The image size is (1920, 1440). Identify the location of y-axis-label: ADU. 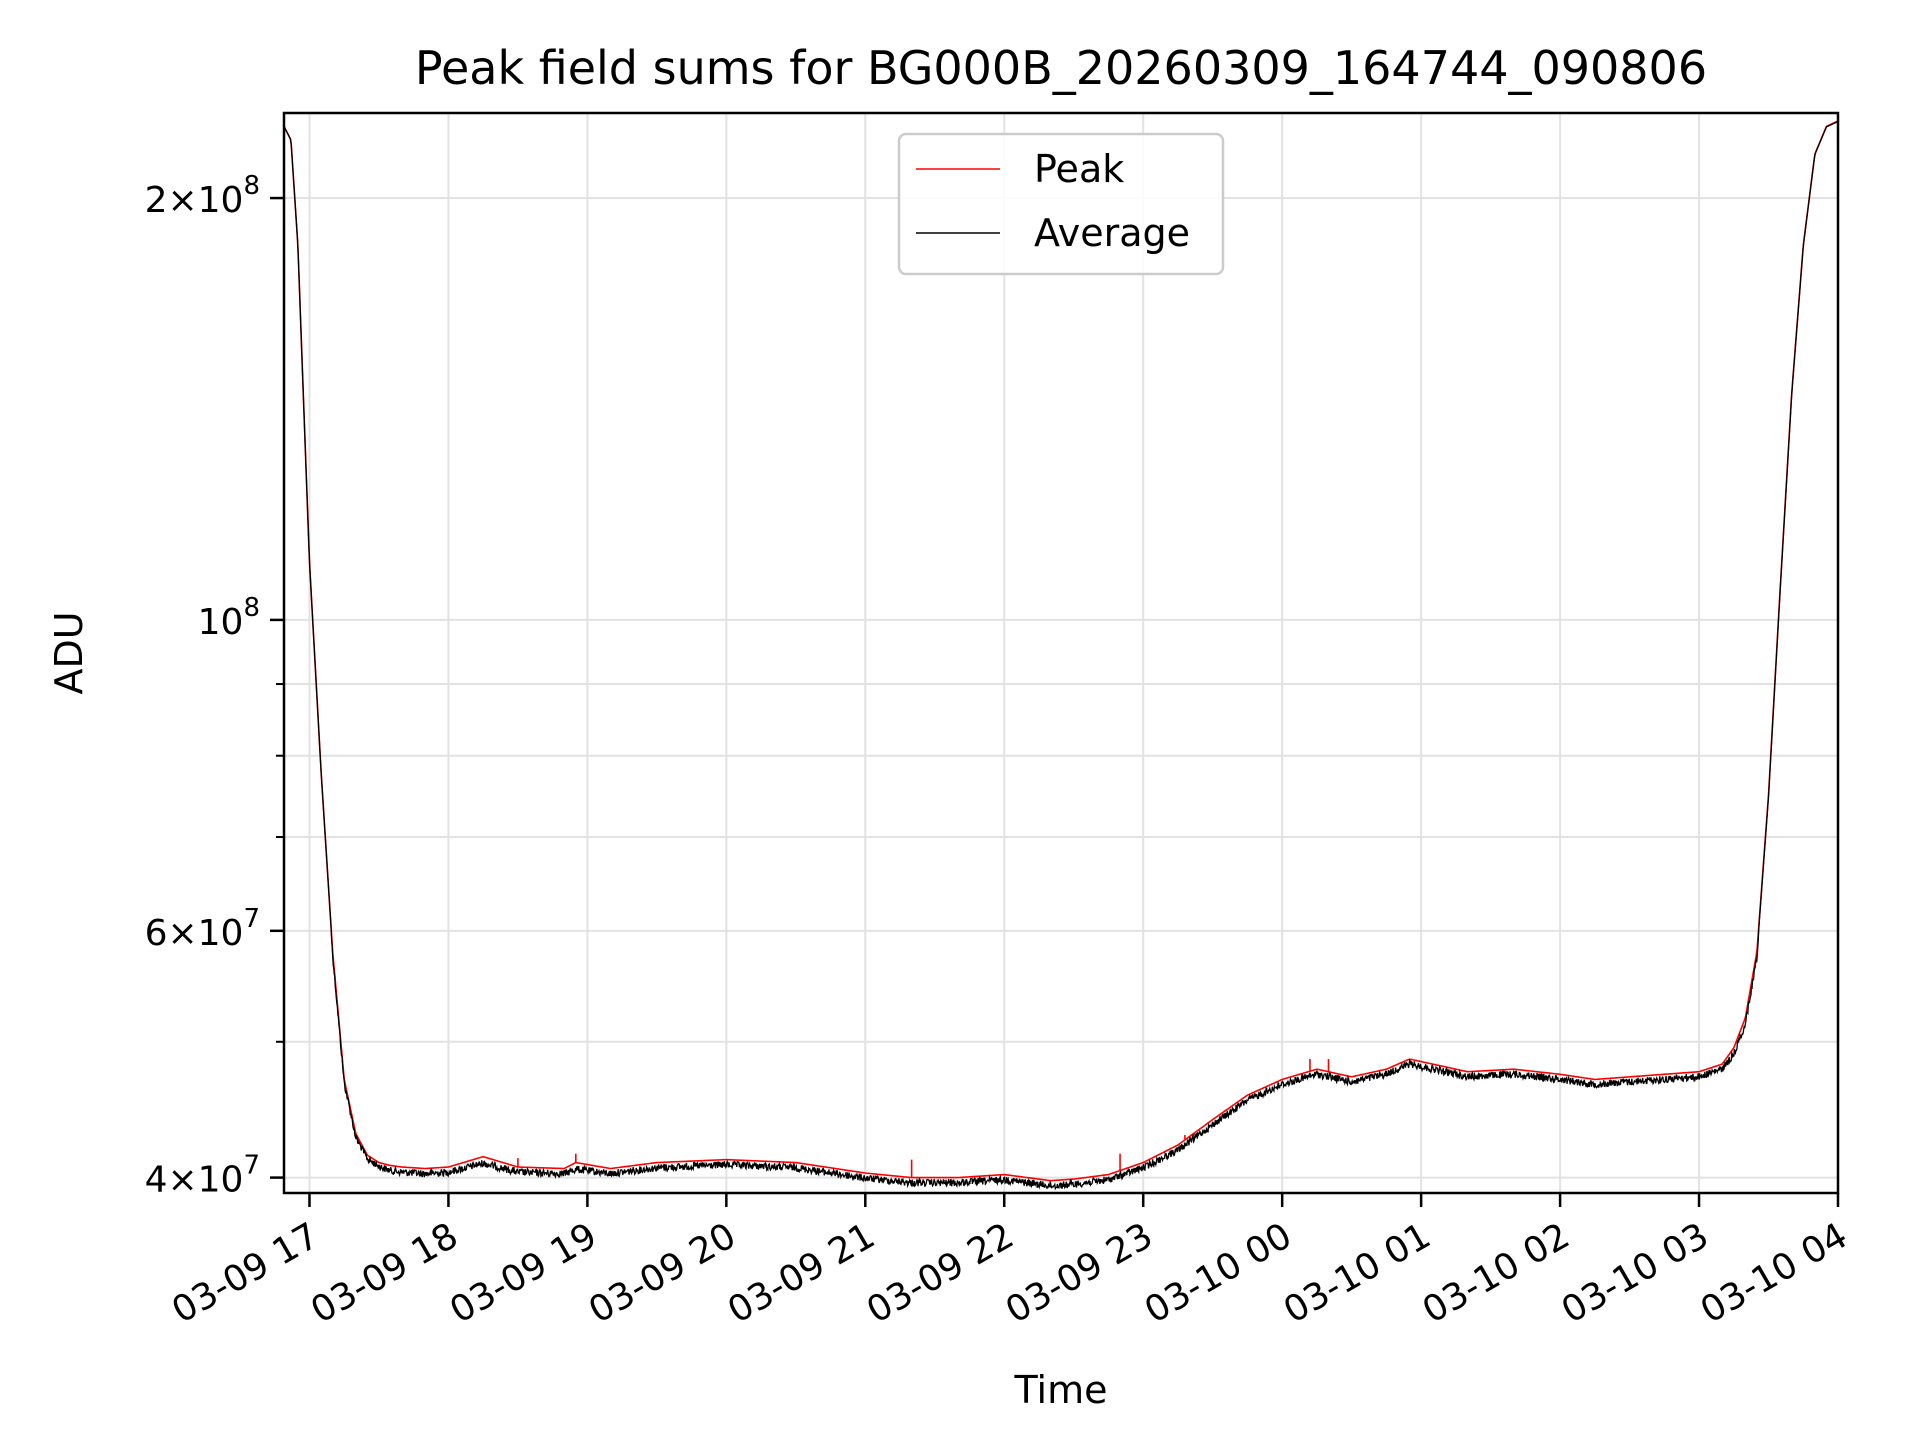
(69, 652).